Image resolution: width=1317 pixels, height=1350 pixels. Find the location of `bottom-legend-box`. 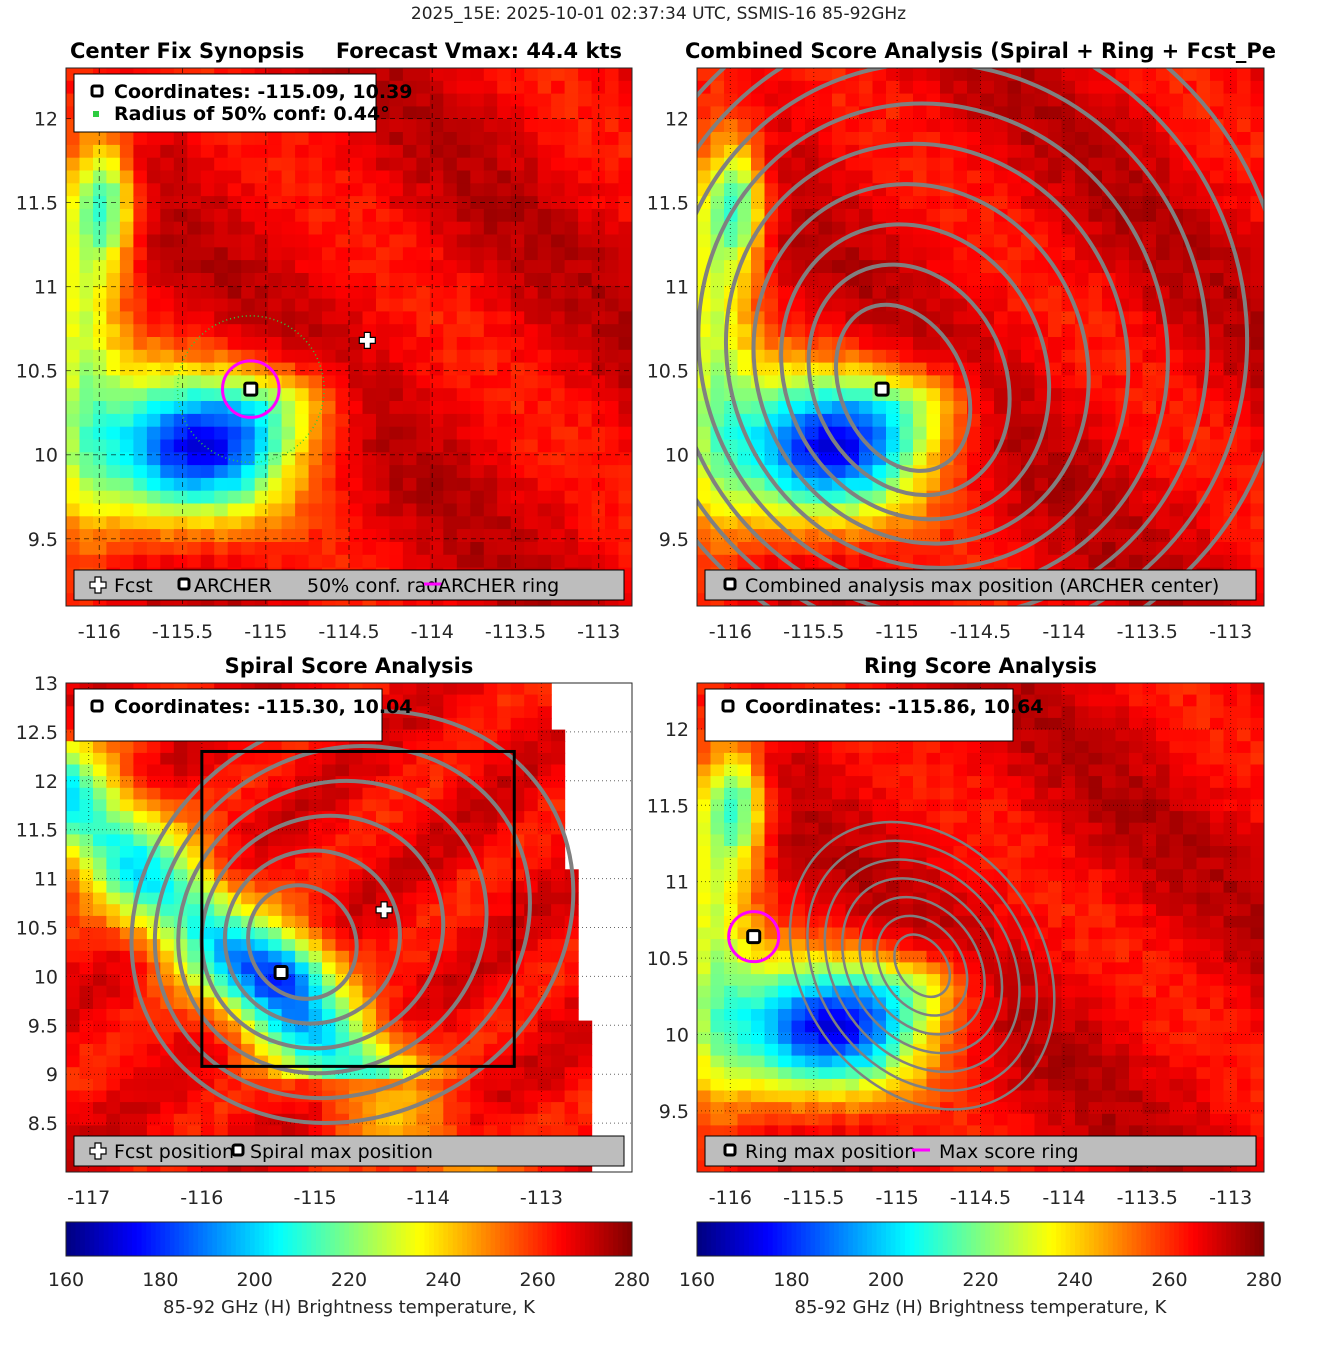

bottom-legend-box is located at coordinates (980, 585).